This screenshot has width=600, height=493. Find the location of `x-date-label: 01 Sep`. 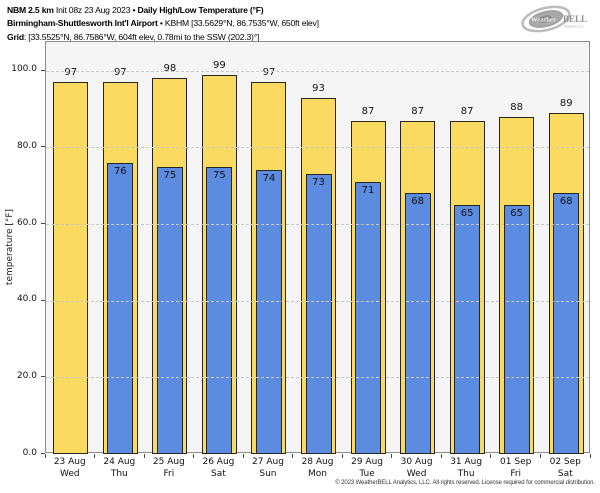

x-date-label: 01 Sep is located at coordinates (516, 462).